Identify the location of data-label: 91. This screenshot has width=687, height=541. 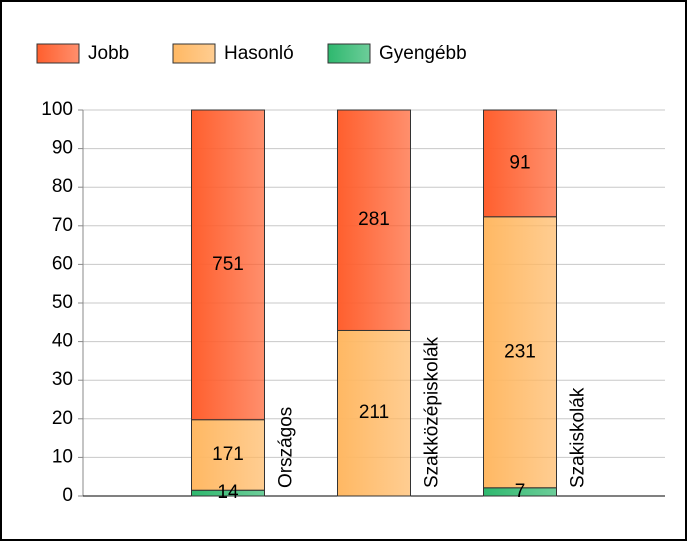
(519, 162).